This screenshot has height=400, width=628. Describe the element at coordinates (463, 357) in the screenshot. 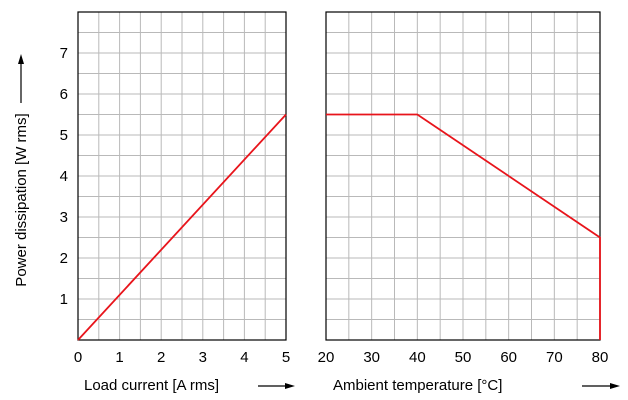

I see `x-tick-label: 50` at that location.